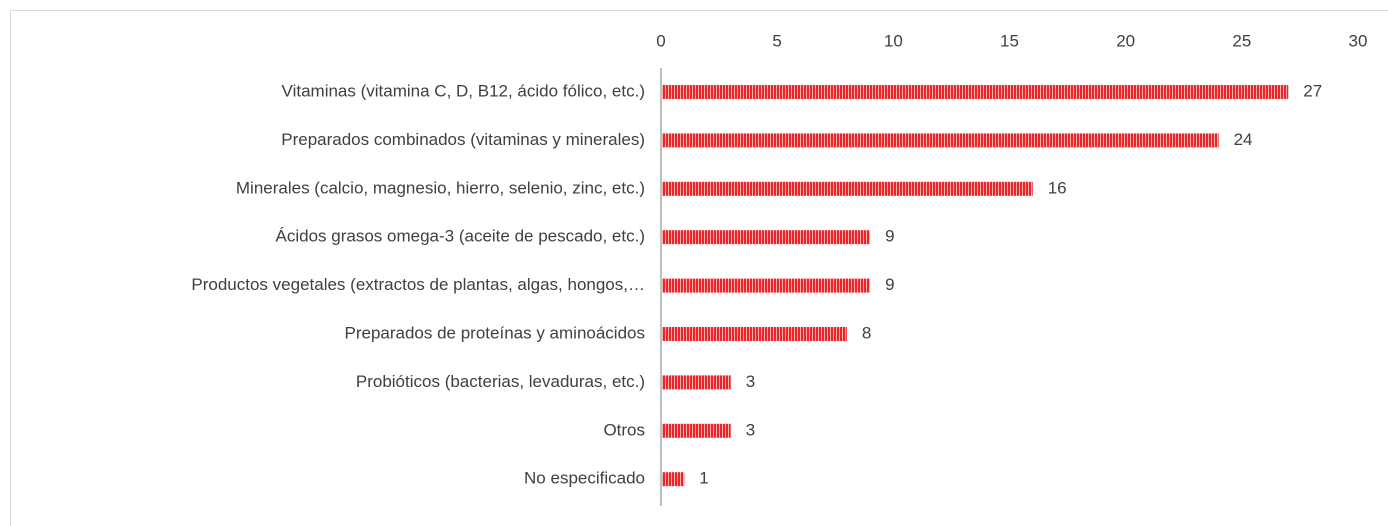 The image size is (1388, 526). I want to click on x-tick-label: 5, so click(776, 40).